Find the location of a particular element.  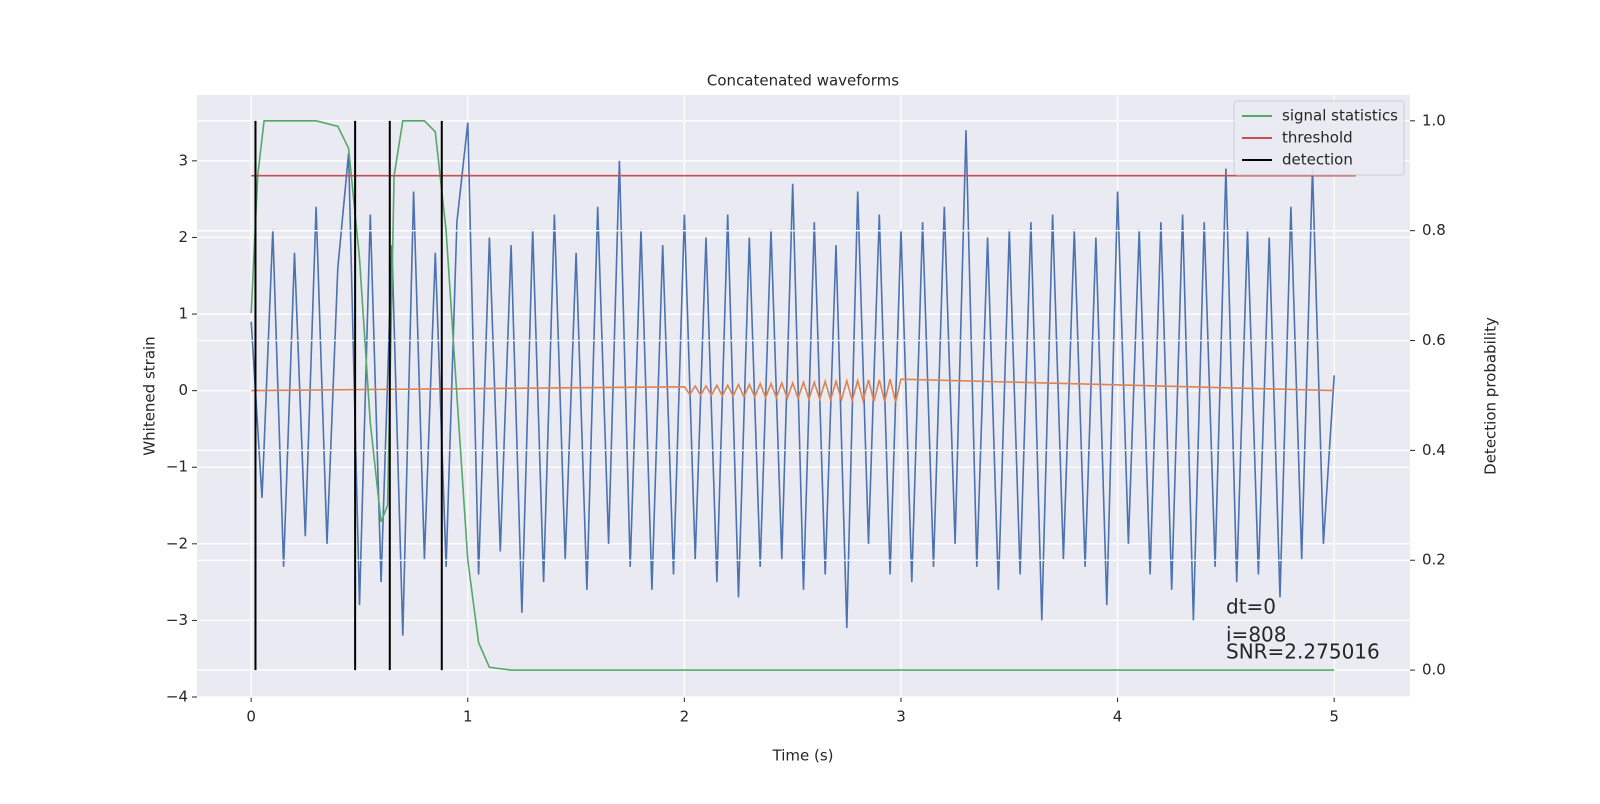

x-tick-label: 0 is located at coordinates (251, 717).